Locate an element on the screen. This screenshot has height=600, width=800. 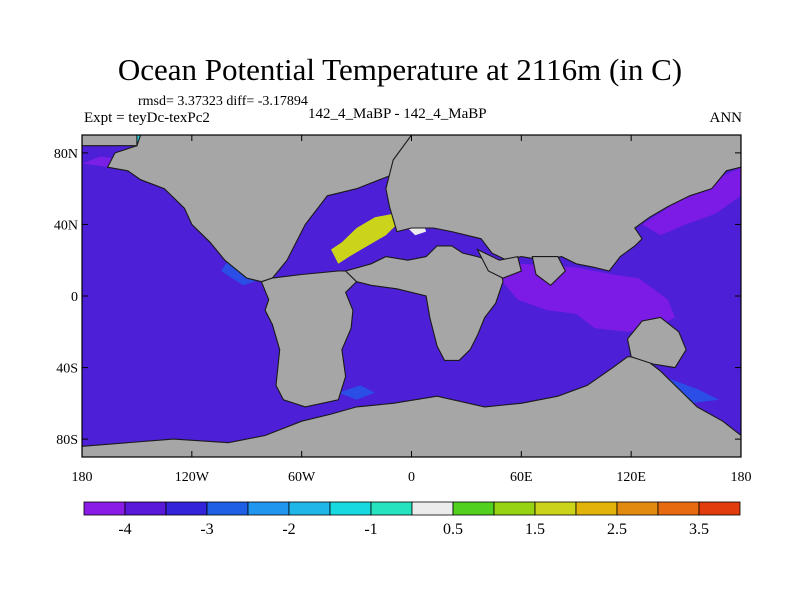
stats-line: rmsd= 3.37323 diff= -3.17894 is located at coordinates (223, 101).